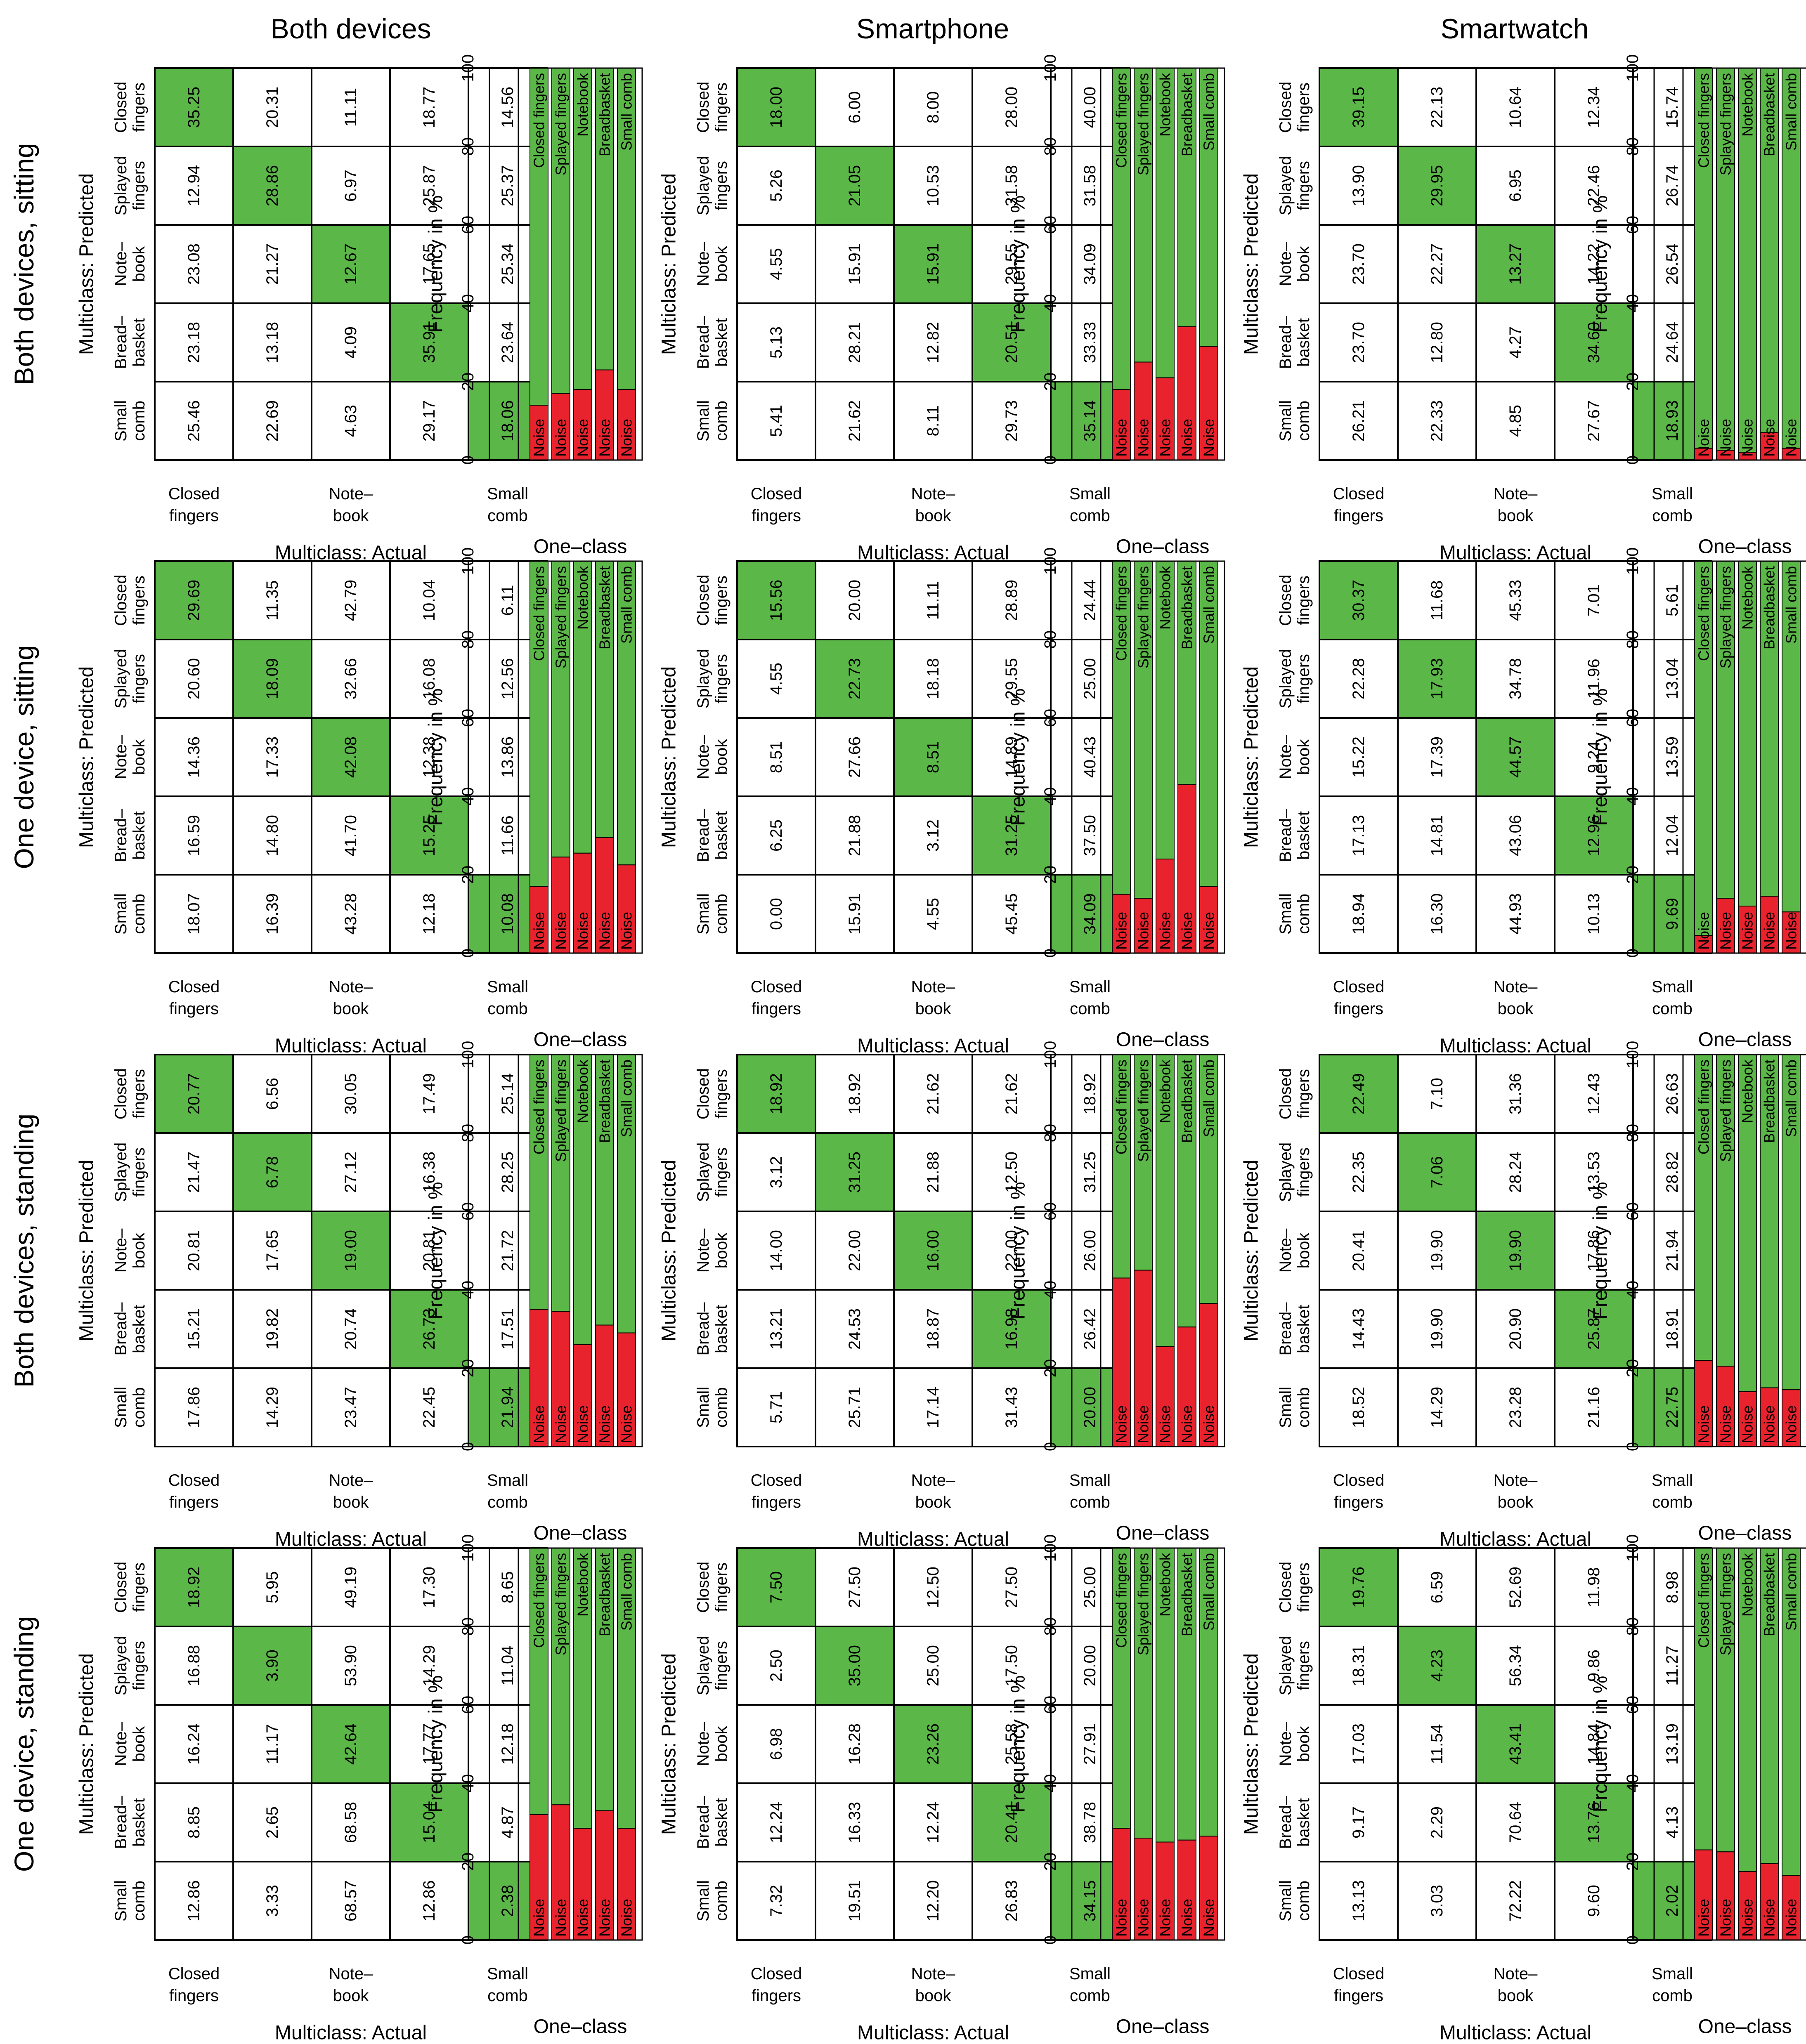 The height and width of the screenshot is (2044, 1806). I want to click on cell-value: 3.03, so click(1437, 1901).